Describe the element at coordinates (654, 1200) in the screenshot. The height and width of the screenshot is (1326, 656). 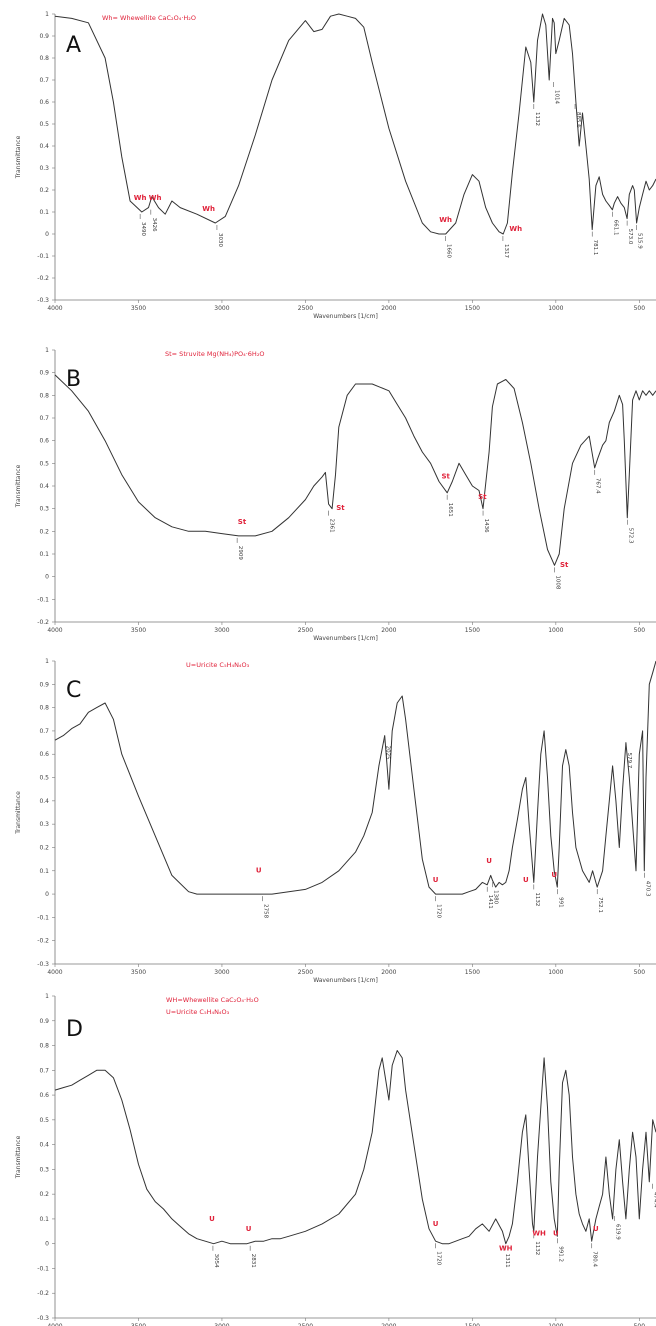
I see `peak-label: 474.4` at that location.